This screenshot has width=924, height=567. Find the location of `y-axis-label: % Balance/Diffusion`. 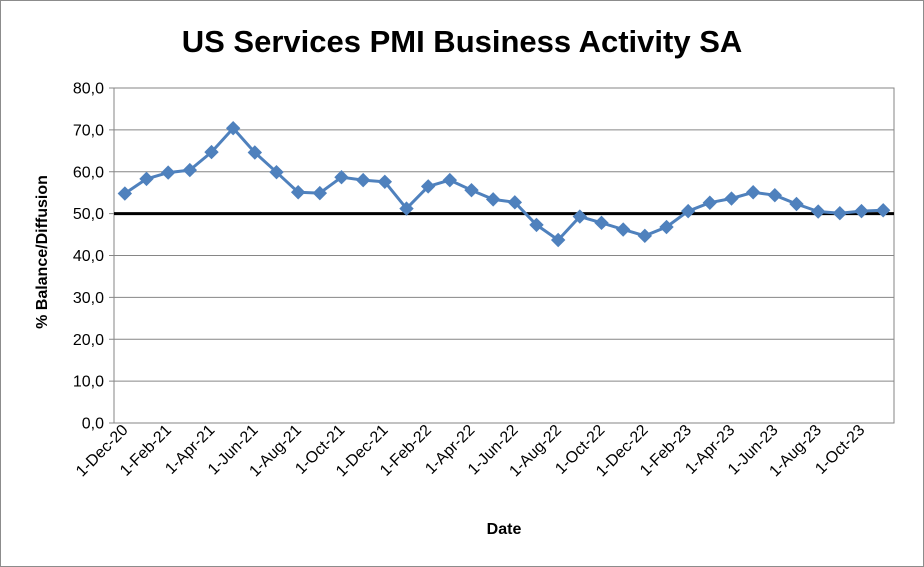

y-axis-label: % Balance/Diffusion is located at coordinates (42, 252).